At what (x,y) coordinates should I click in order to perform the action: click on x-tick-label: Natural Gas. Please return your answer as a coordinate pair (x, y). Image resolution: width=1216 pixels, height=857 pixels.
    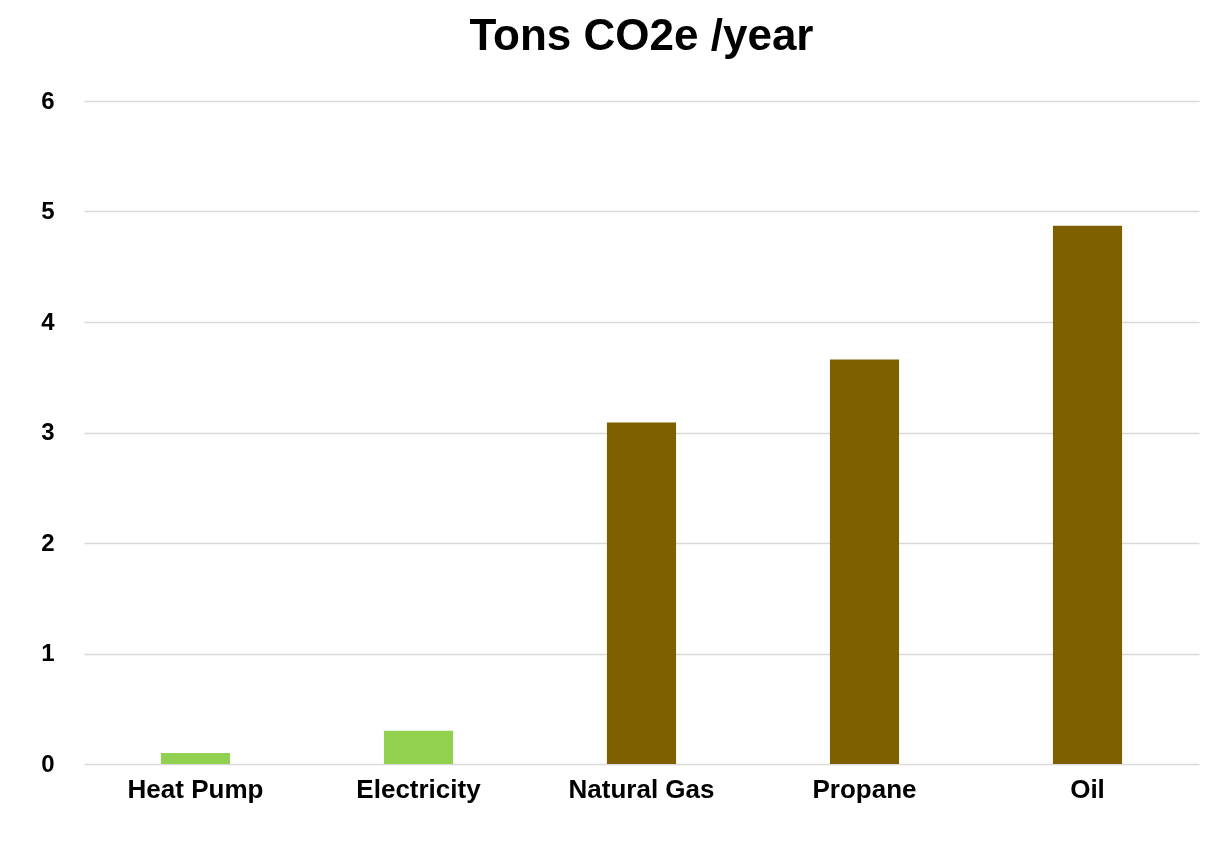
    Looking at the image, I should click on (641, 788).